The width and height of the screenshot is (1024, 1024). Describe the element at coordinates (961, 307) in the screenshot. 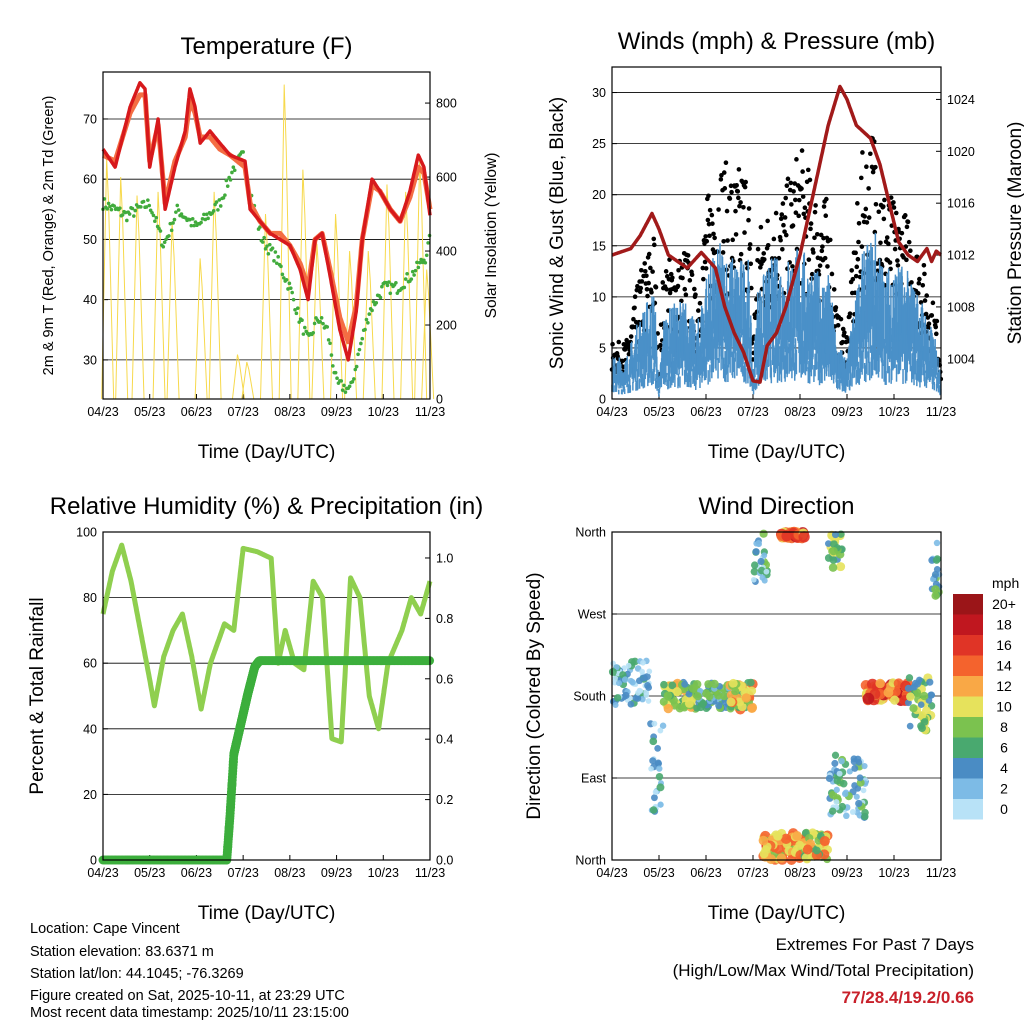

I see `y2-tick-label: 1008` at that location.